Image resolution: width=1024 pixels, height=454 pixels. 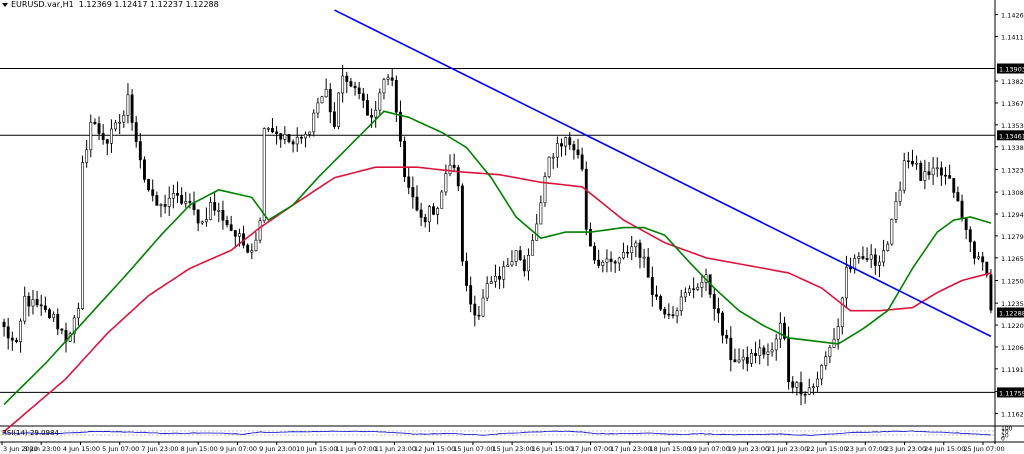 I want to click on x-tick-label: 25 Jun 07:00, so click(x=983, y=449).